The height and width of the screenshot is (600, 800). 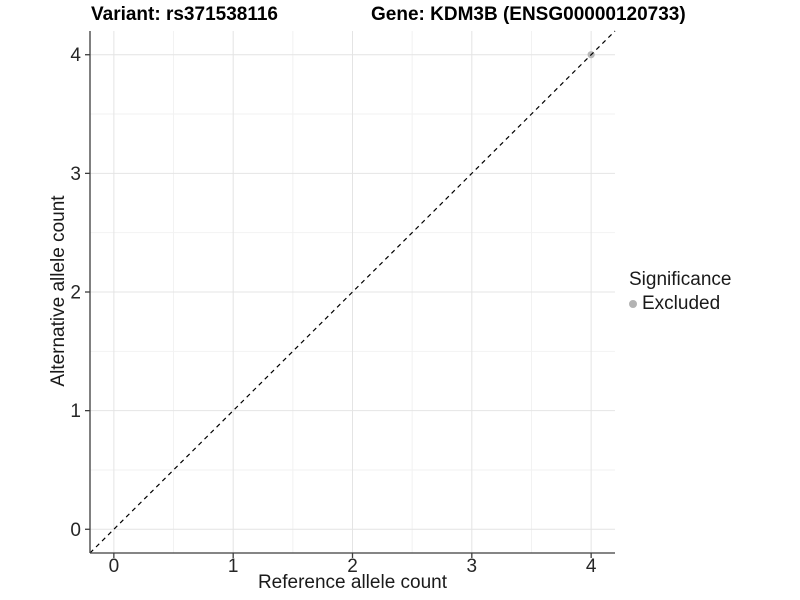 What do you see at coordinates (591, 566) in the screenshot?
I see `x-tick-label: 4` at bounding box center [591, 566].